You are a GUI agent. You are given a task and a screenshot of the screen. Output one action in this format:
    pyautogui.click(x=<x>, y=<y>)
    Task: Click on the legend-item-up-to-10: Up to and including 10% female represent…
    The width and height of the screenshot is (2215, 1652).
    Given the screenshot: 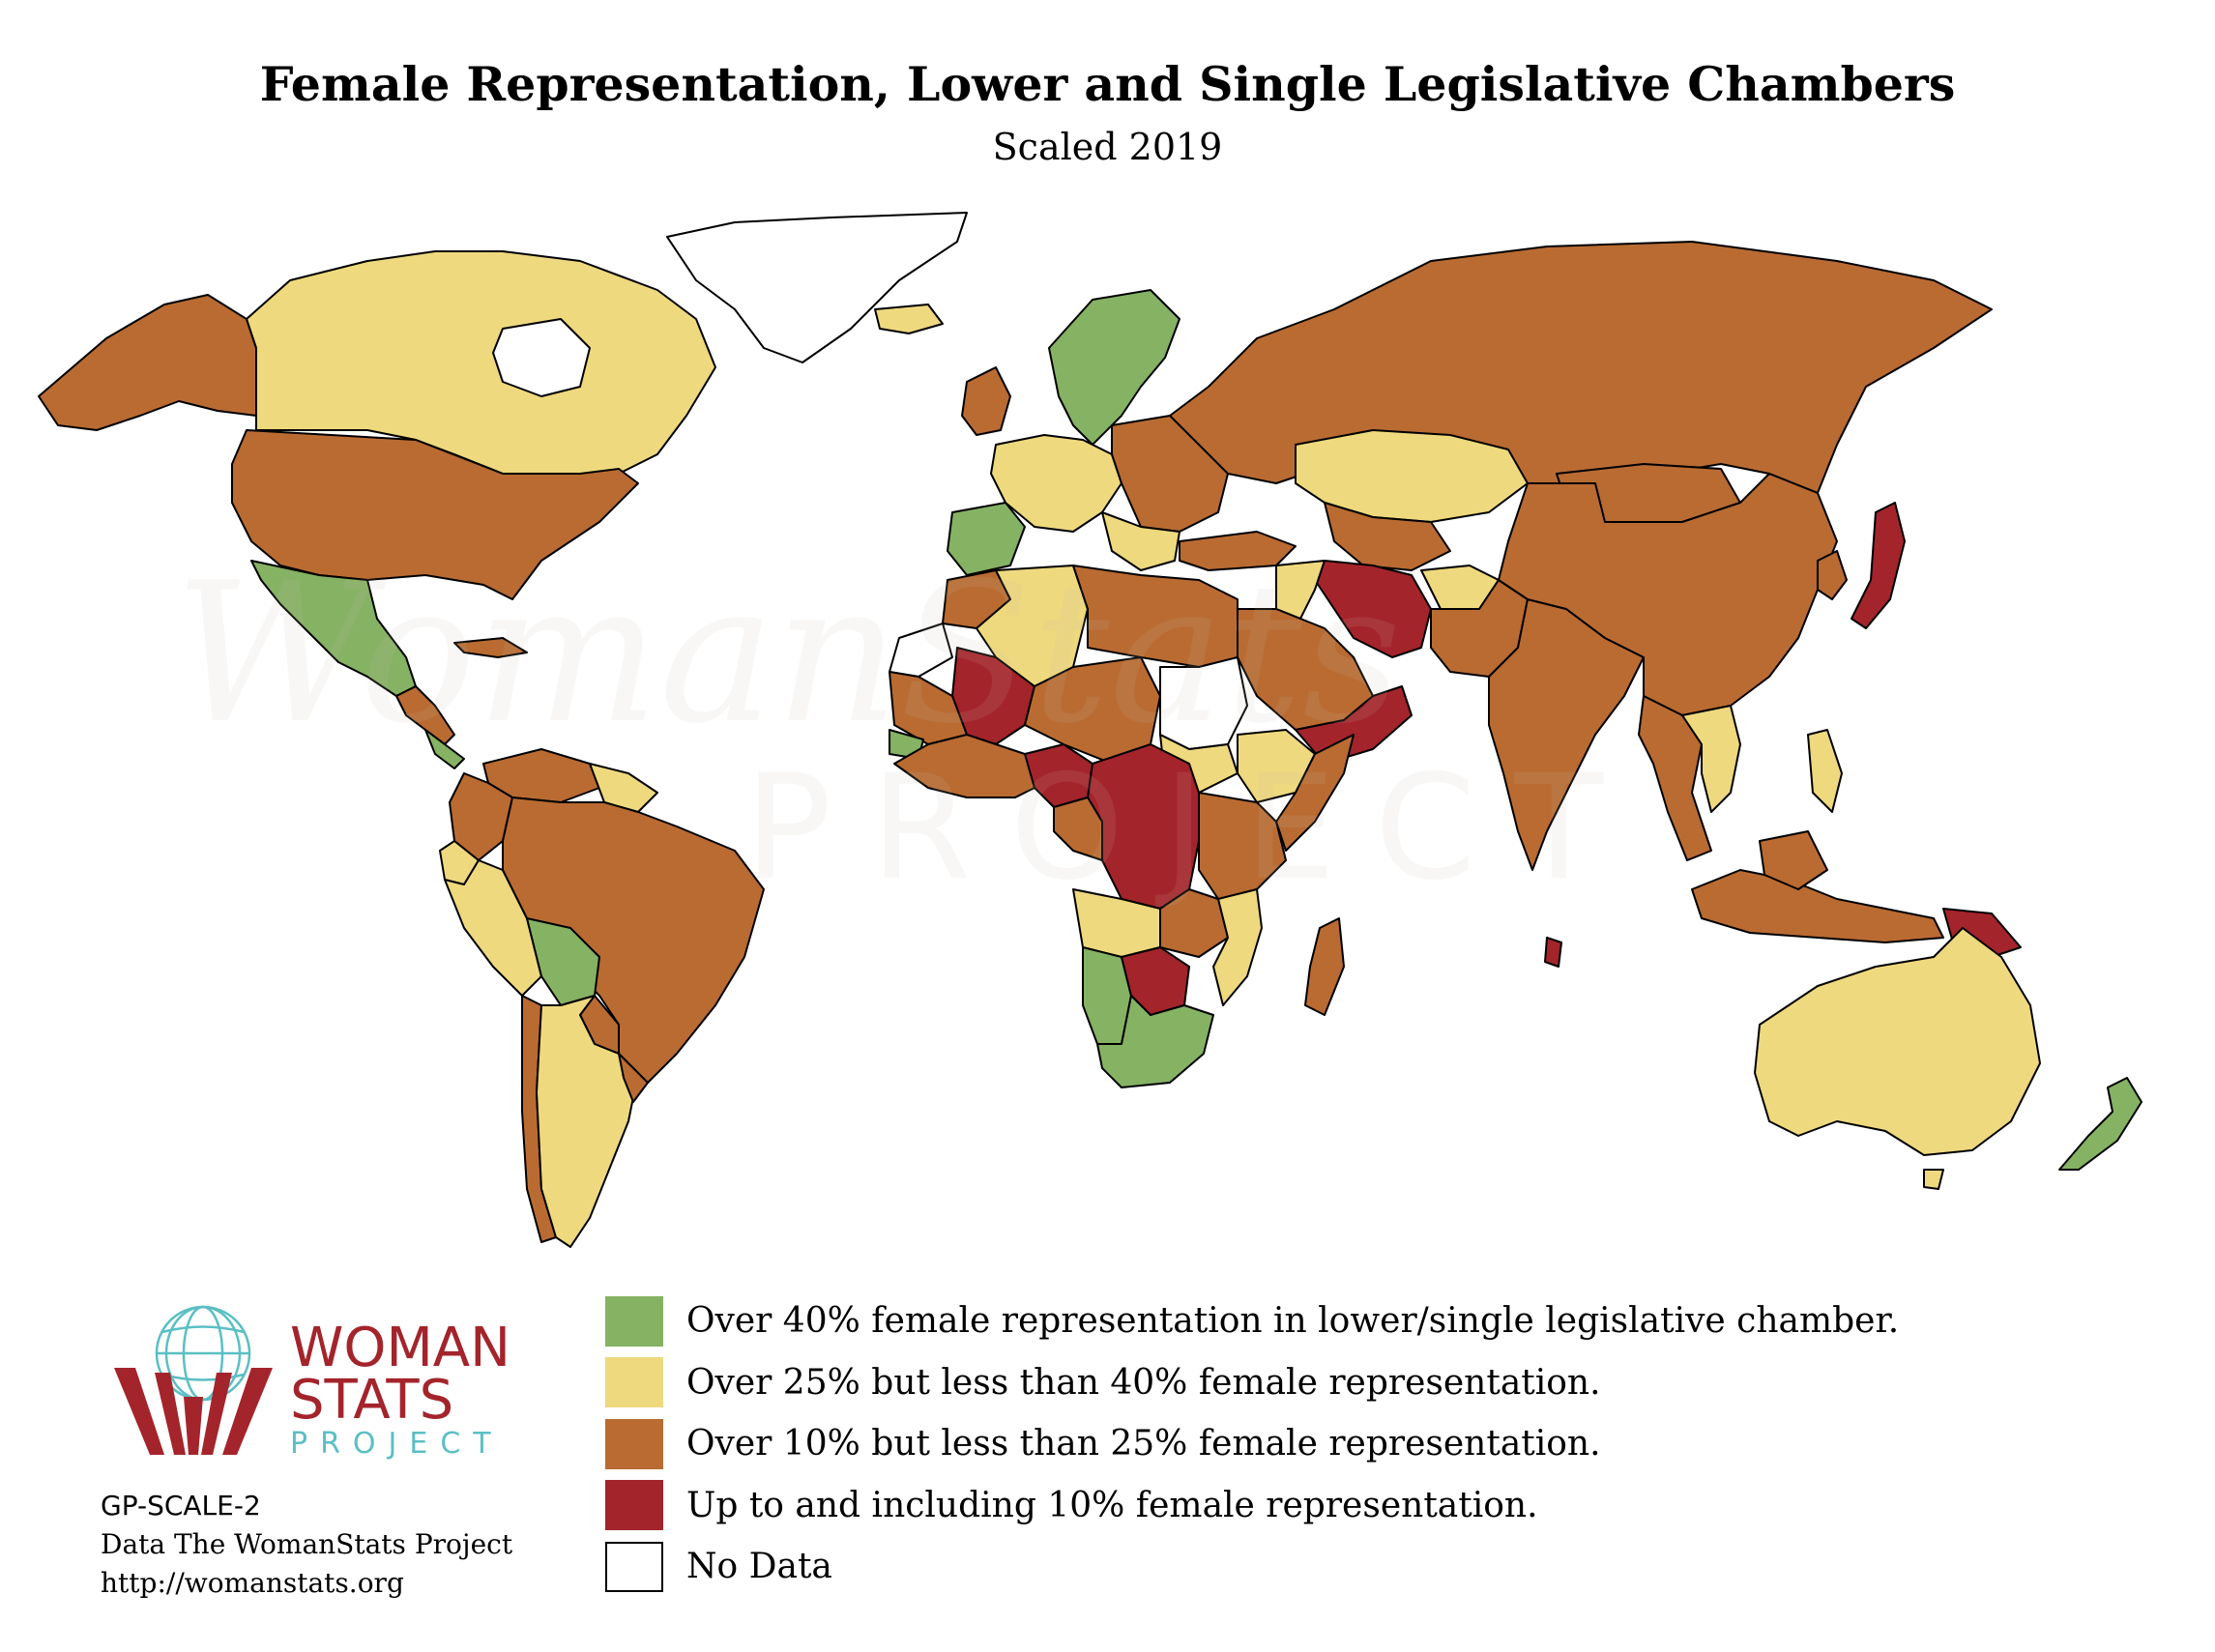 What is the action you would take?
    pyautogui.click(x=1291, y=1506)
    